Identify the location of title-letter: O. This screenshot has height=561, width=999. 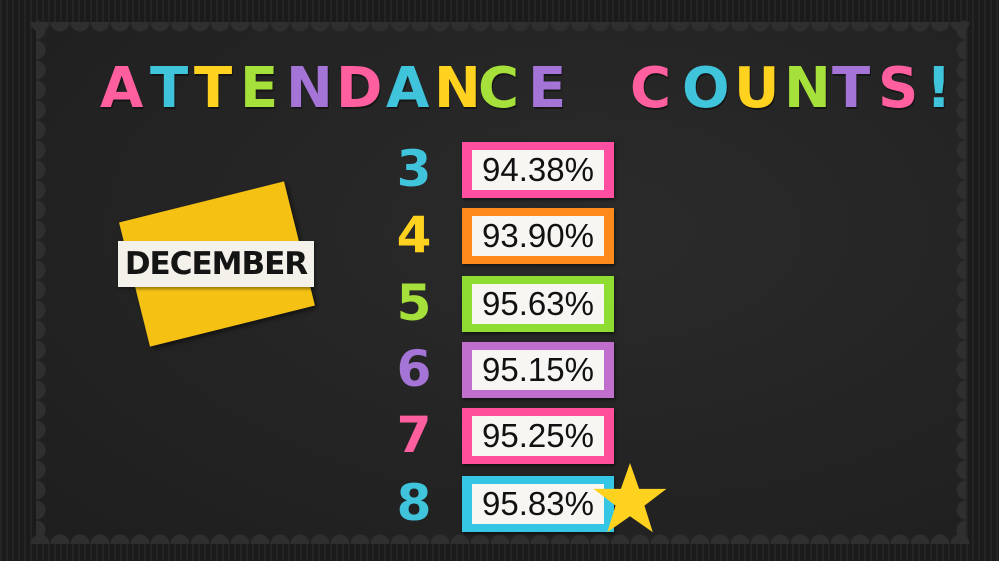
(706, 88).